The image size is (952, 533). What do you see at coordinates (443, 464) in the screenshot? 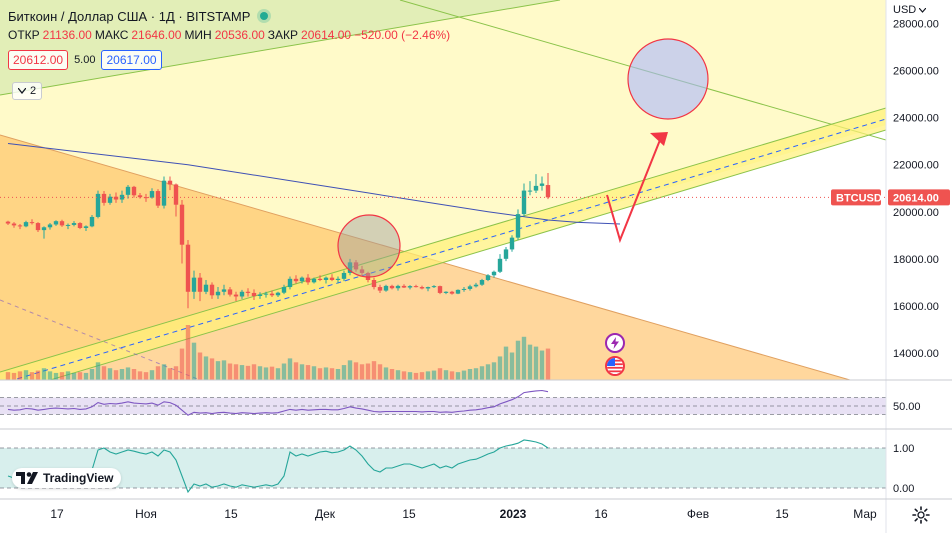
I see `oscillator-pane` at bounding box center [443, 464].